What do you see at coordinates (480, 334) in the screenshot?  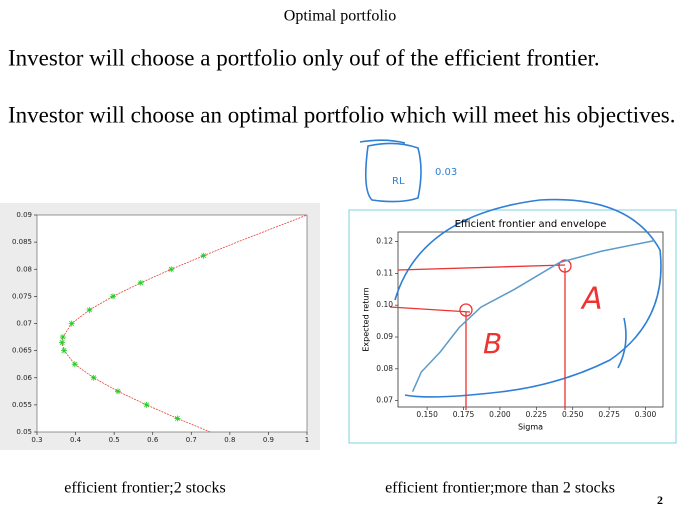 I see `hand-lines` at bounding box center [480, 334].